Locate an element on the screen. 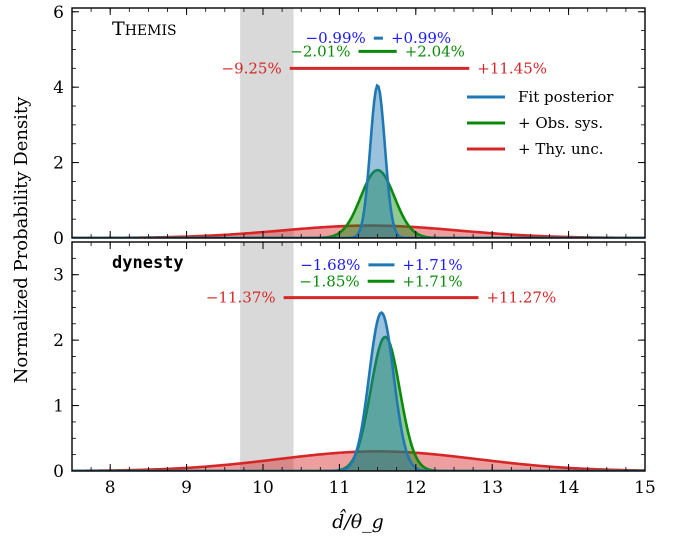  curve-obs-sys is located at coordinates (358, 203).